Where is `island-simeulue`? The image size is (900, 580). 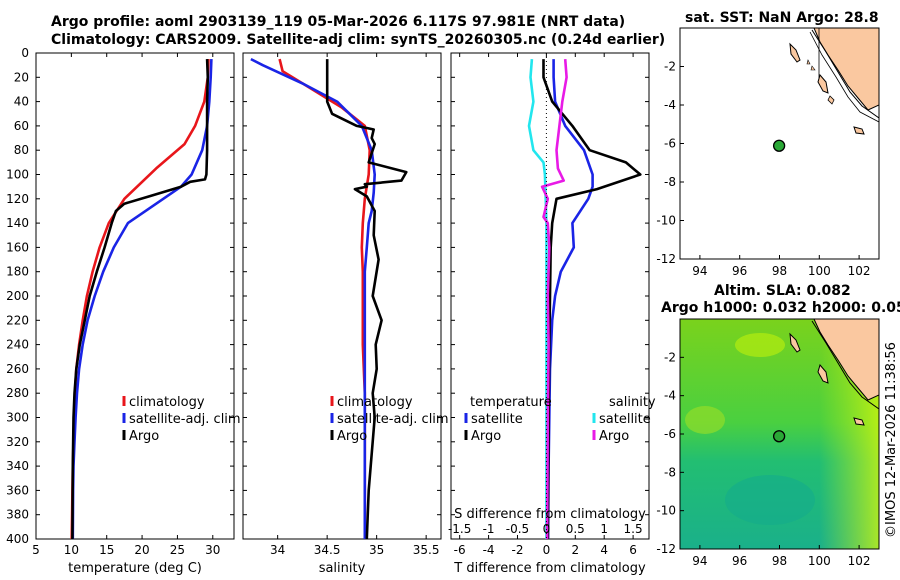
island-simeulue is located at coordinates (795, 52).